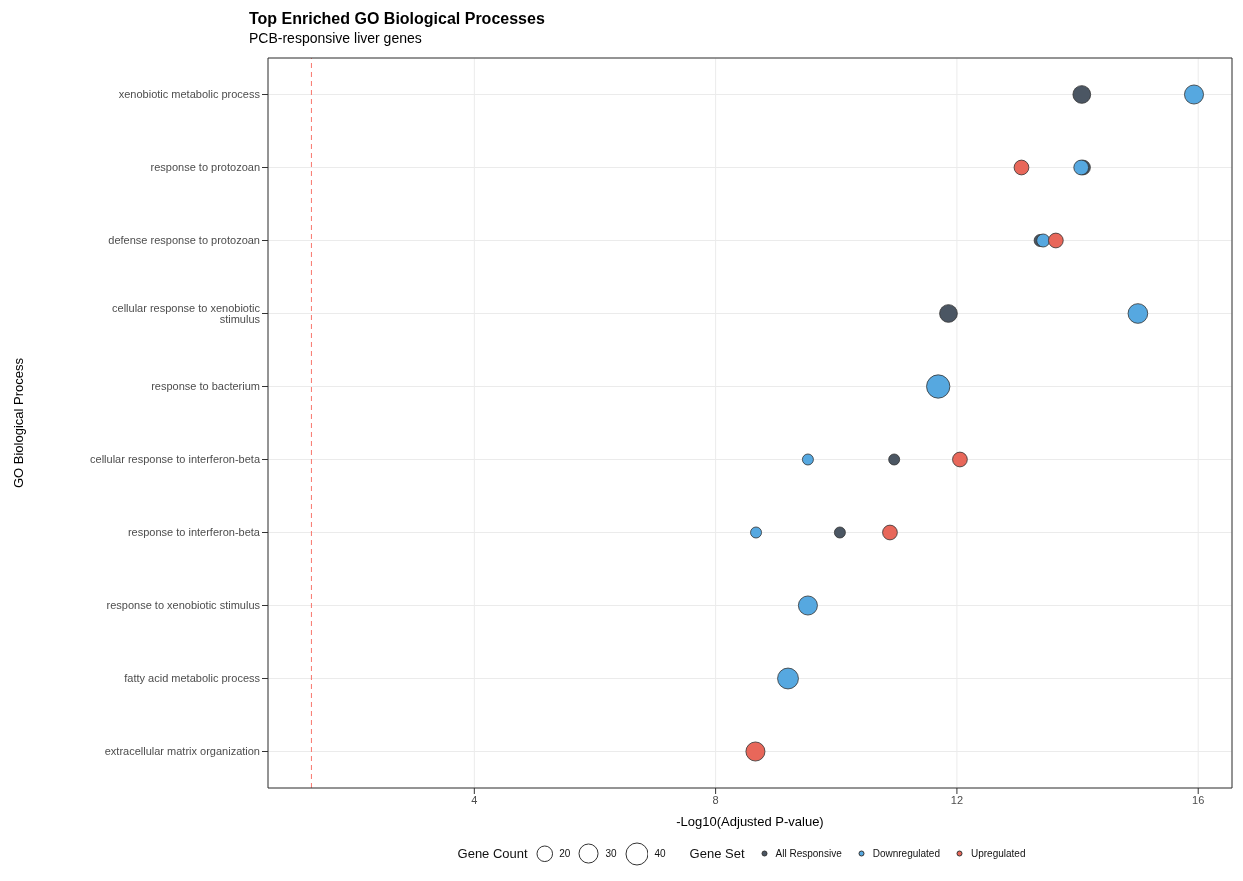  Describe the element at coordinates (192, 678) in the screenshot. I see `y-tick-label: fatty acid metabolic process` at that location.